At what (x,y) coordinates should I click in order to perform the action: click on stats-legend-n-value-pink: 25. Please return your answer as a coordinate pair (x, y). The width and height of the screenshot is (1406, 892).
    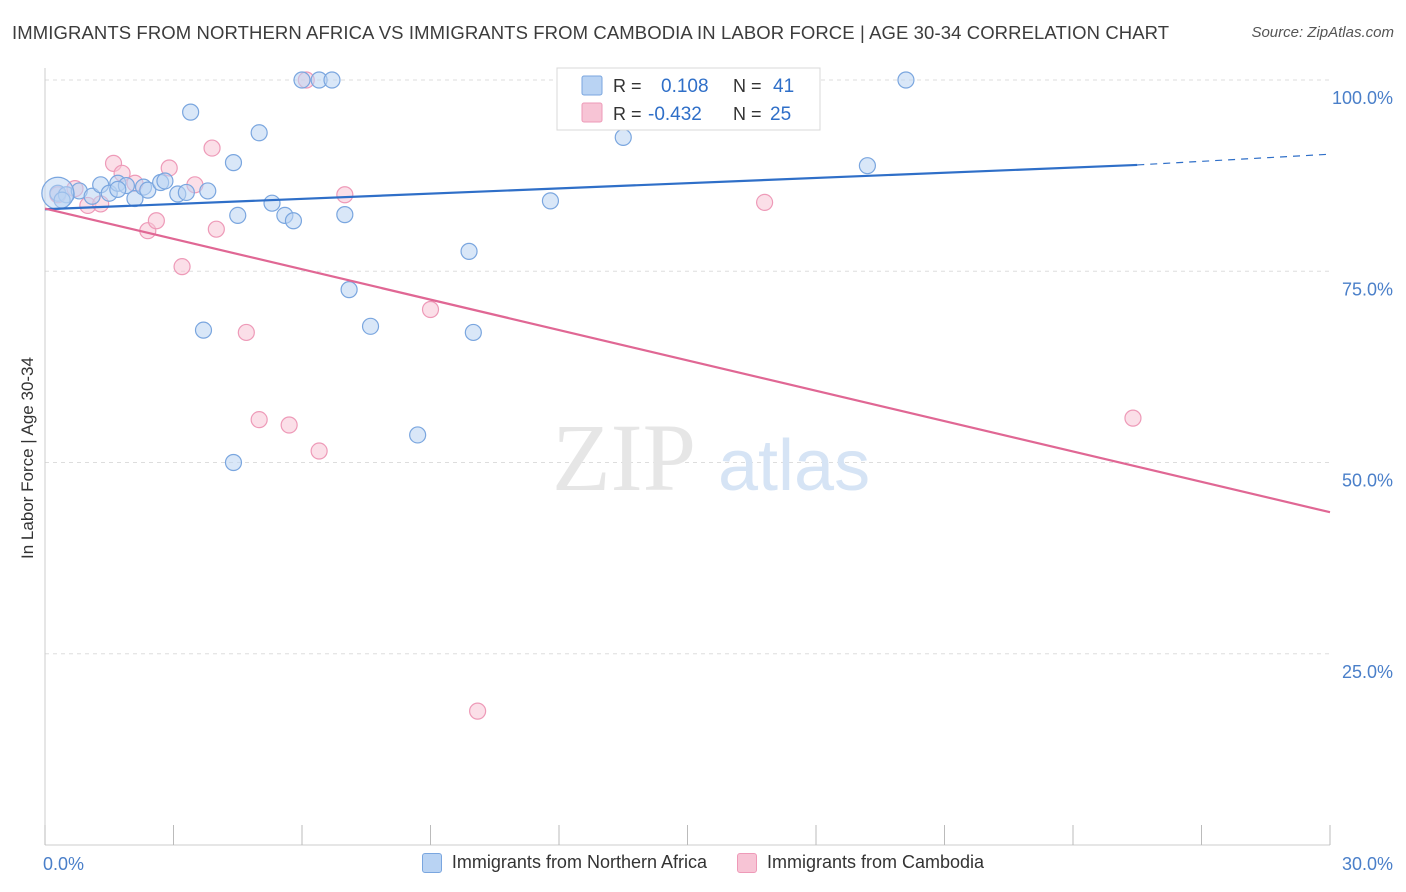
    Looking at the image, I should click on (780, 114).